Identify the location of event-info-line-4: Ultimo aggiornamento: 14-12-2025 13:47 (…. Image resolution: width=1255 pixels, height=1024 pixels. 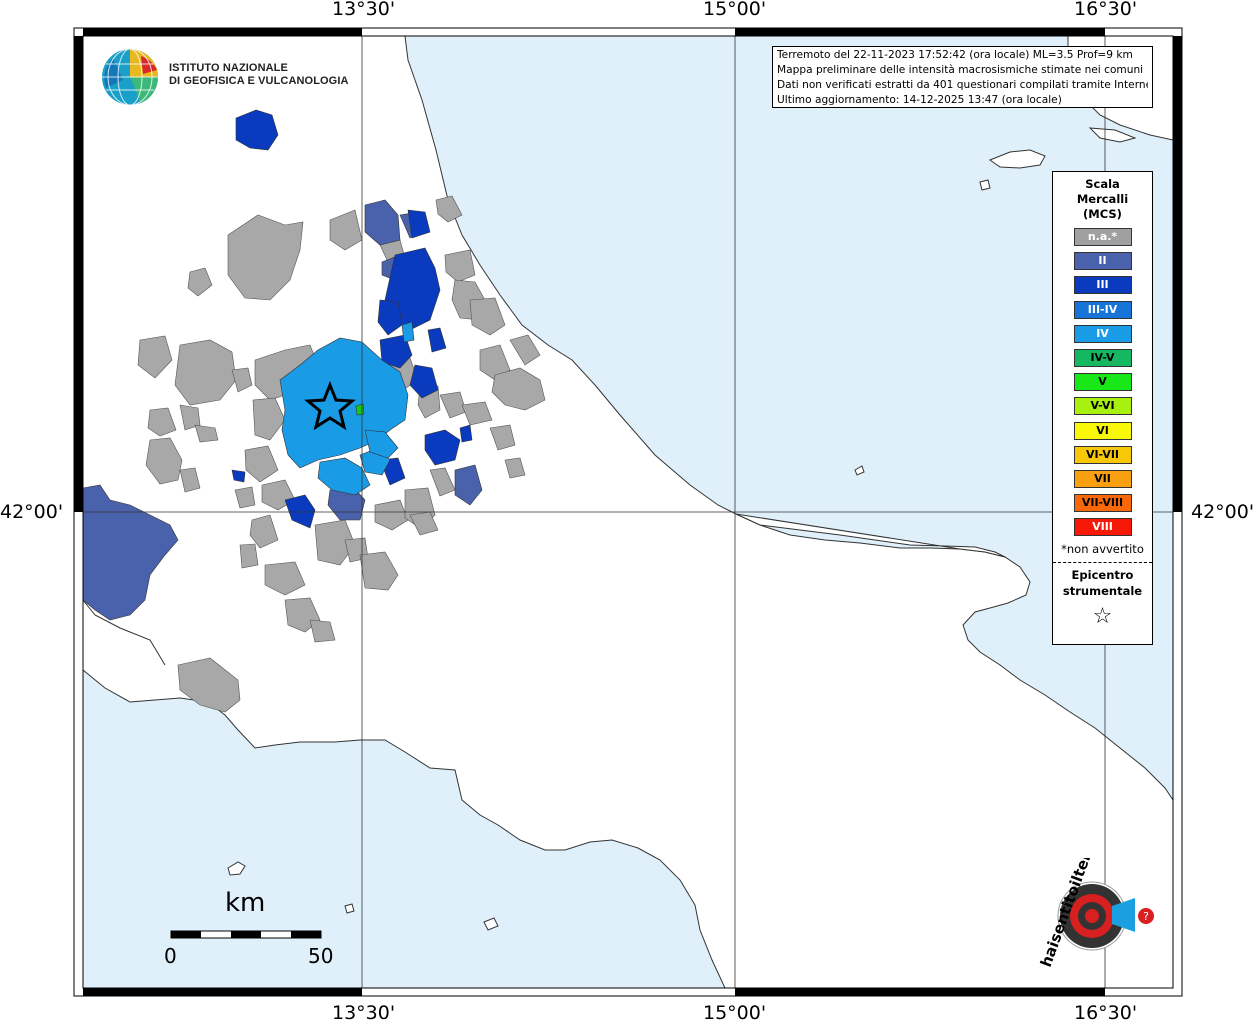
(919, 100).